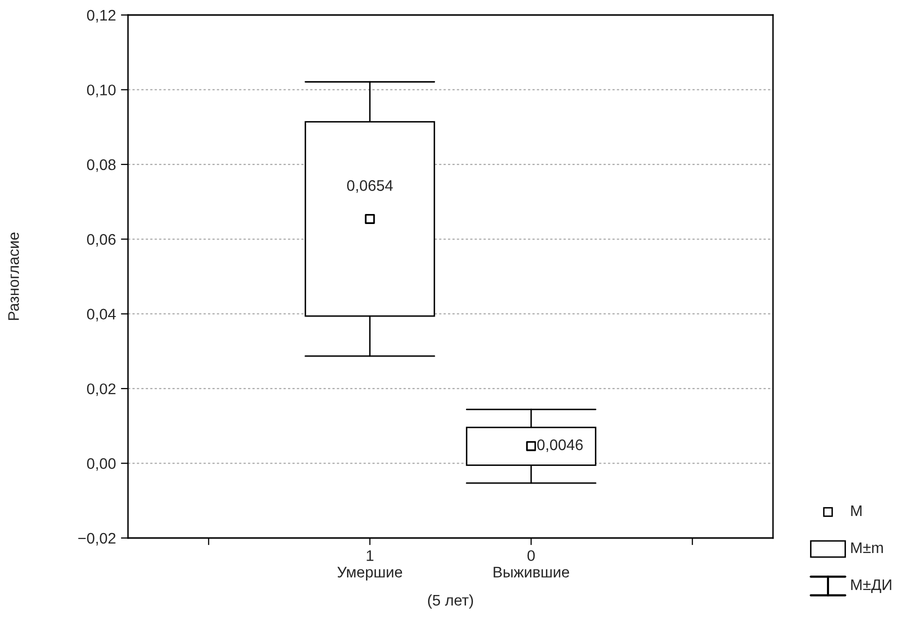 The height and width of the screenshot is (622, 907). What do you see at coordinates (13, 276) in the screenshot?
I see `y-axis-title: Разногласие` at bounding box center [13, 276].